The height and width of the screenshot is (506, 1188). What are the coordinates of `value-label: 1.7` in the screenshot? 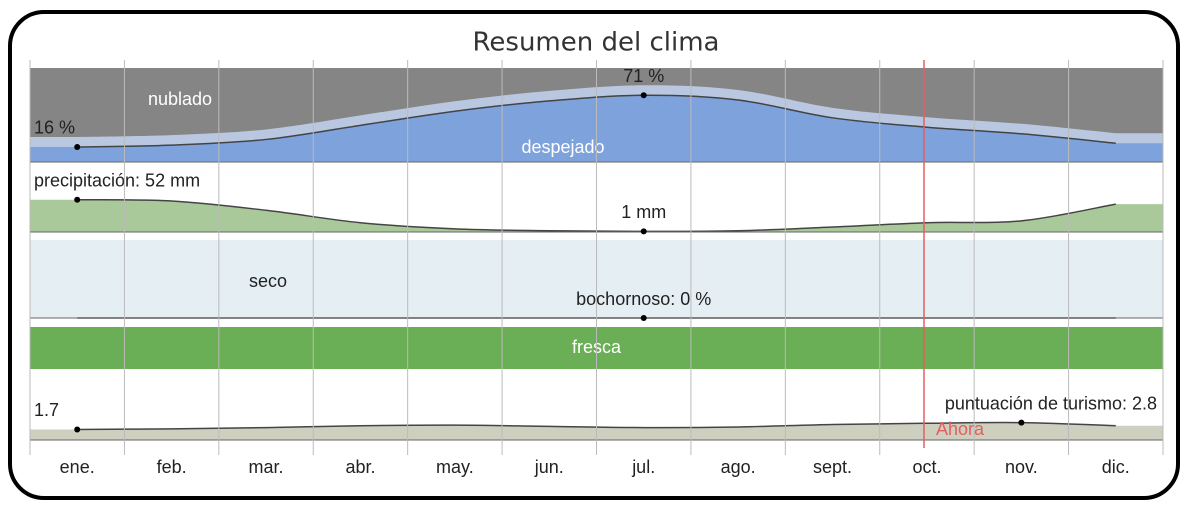 It's located at (46, 410).